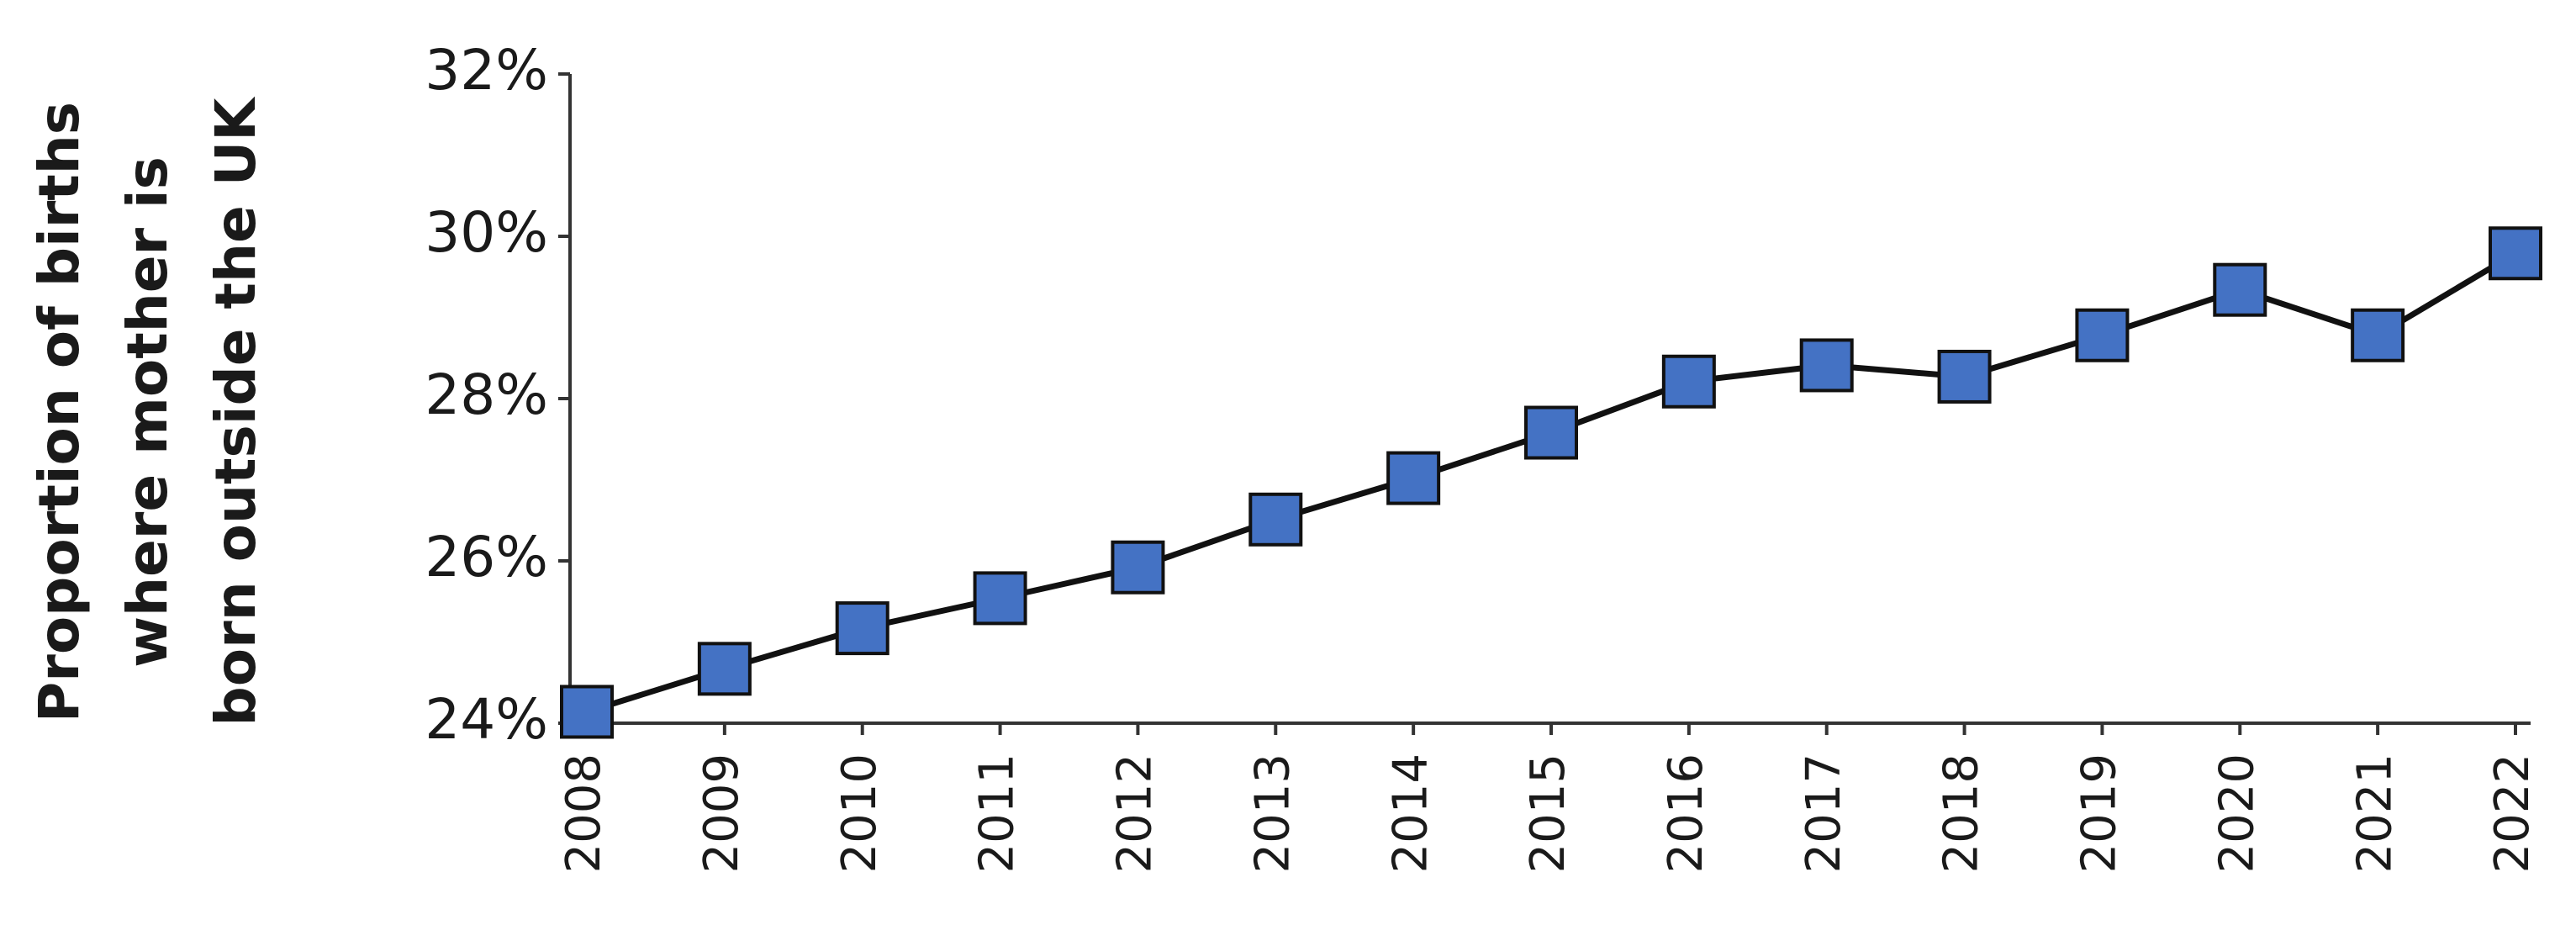  I want to click on x-tick-label: 2012, so click(1135, 813).